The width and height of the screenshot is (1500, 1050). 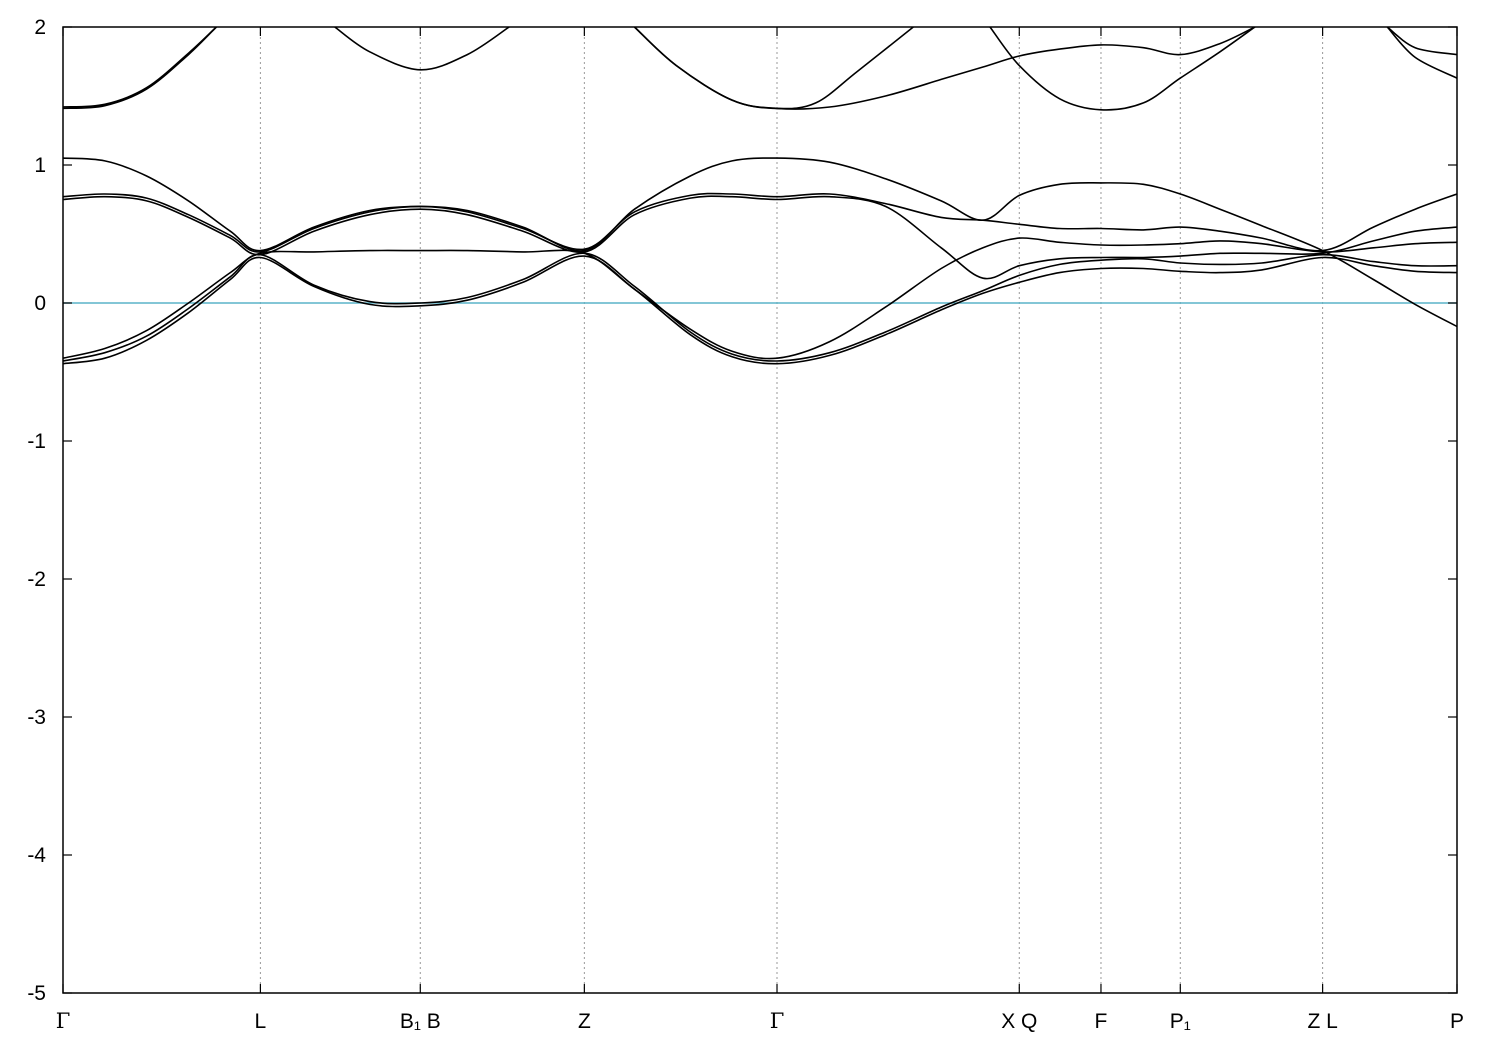 I want to click on x-tick-label-6: F, so click(x=1101, y=1021).